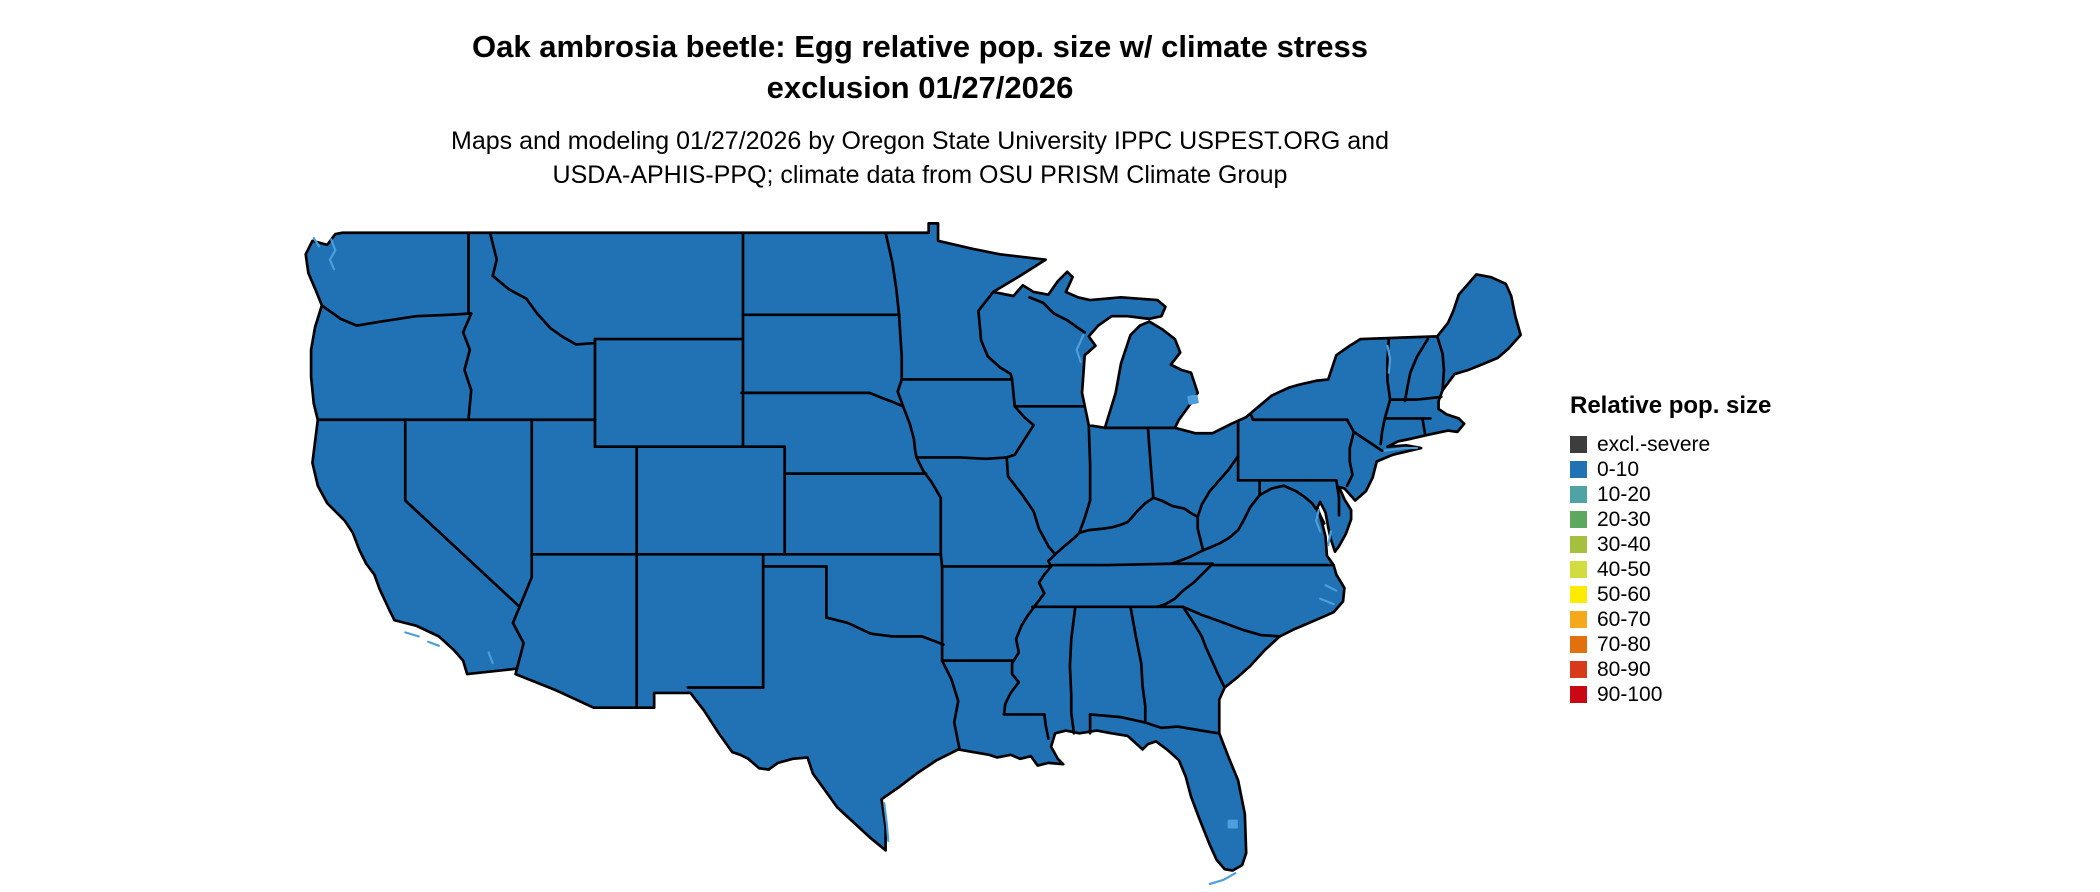 Image resolution: width=2100 pixels, height=892 pixels. I want to click on map-title-line2: exclusion 01/27/2026, so click(920, 87).